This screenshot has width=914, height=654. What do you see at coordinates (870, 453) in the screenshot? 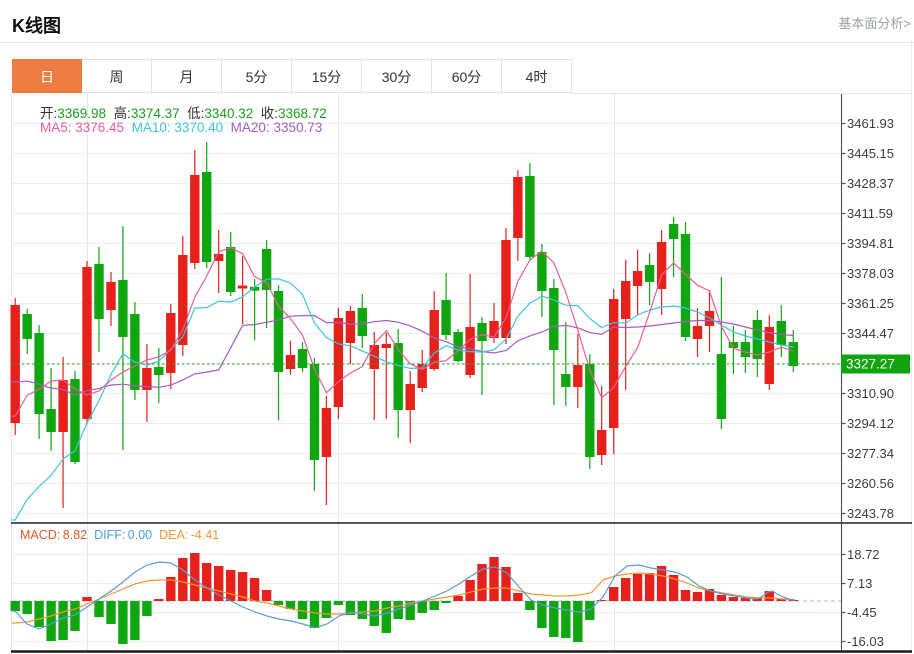
I see `svg-text: 3277.34` at bounding box center [870, 453].